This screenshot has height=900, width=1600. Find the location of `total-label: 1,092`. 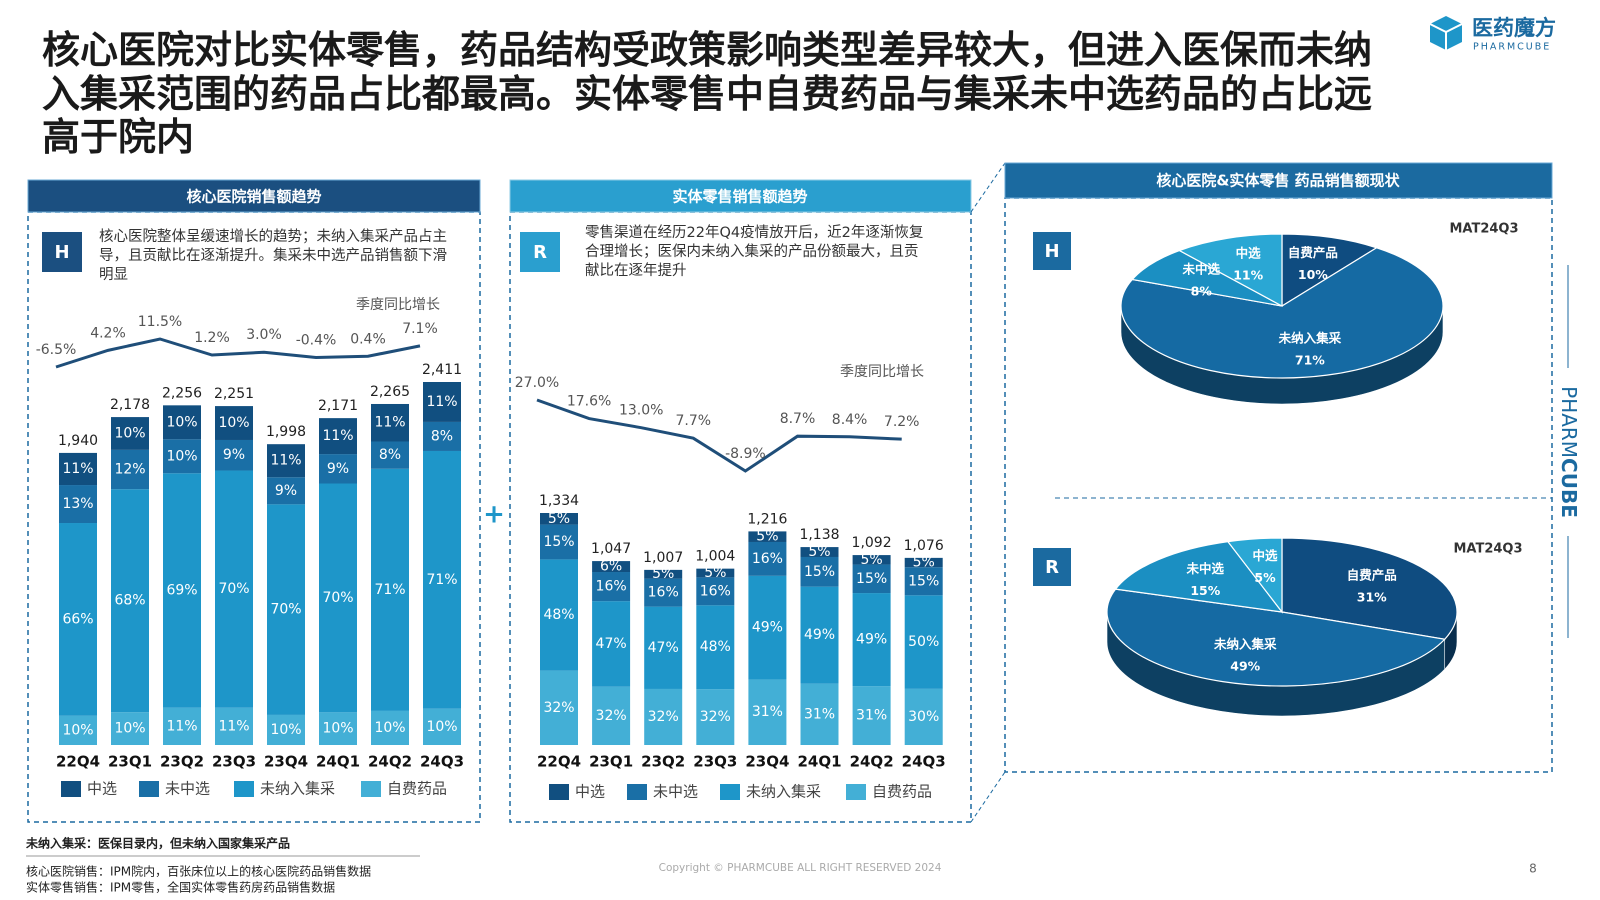

total-label: 1,092 is located at coordinates (872, 543).